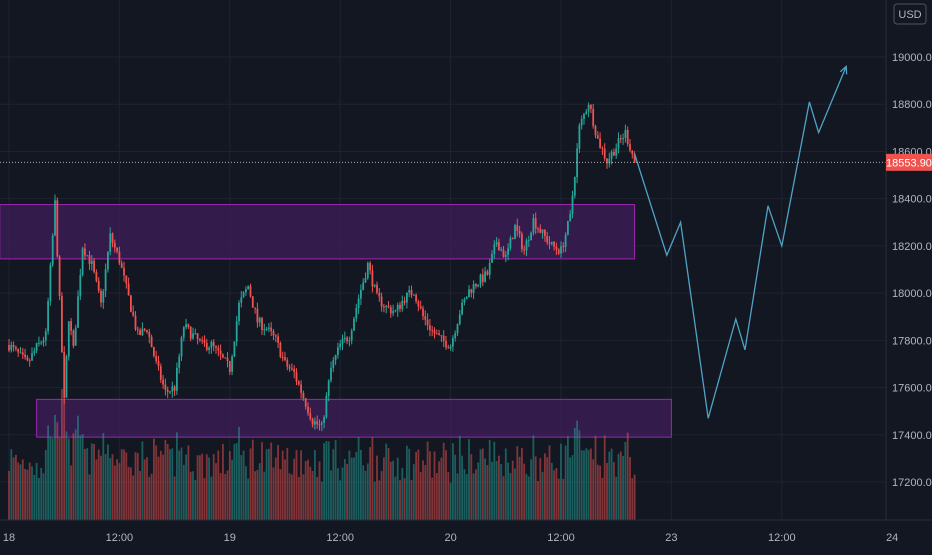 Image resolution: width=932 pixels, height=555 pixels. Describe the element at coordinates (466, 535) in the screenshot. I see `time-axis-panel` at that location.